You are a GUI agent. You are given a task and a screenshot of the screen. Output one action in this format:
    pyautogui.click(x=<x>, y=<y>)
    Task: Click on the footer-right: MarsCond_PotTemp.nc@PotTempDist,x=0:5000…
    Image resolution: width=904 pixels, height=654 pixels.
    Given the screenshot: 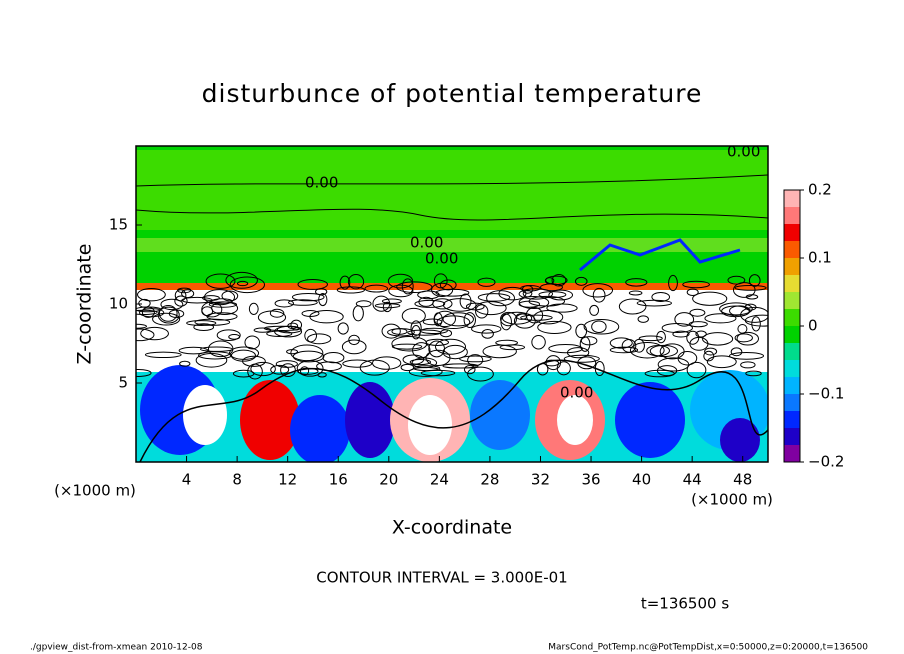 What is the action you would take?
    pyautogui.click(x=708, y=648)
    